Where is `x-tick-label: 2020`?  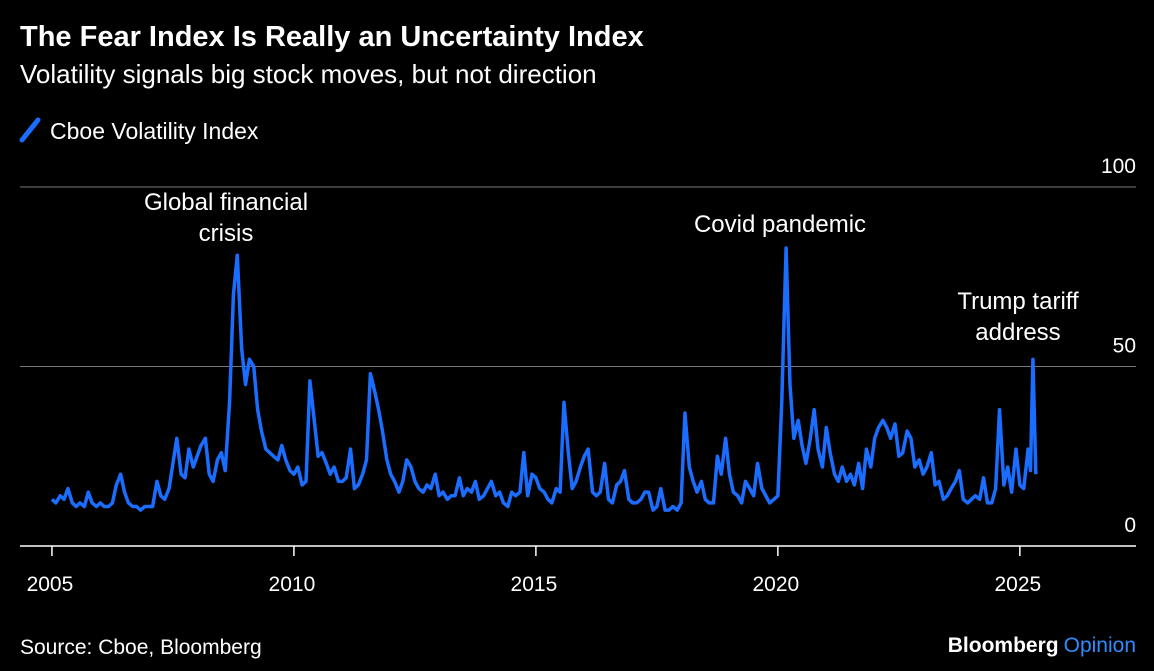 x-tick-label: 2020 is located at coordinates (776, 584).